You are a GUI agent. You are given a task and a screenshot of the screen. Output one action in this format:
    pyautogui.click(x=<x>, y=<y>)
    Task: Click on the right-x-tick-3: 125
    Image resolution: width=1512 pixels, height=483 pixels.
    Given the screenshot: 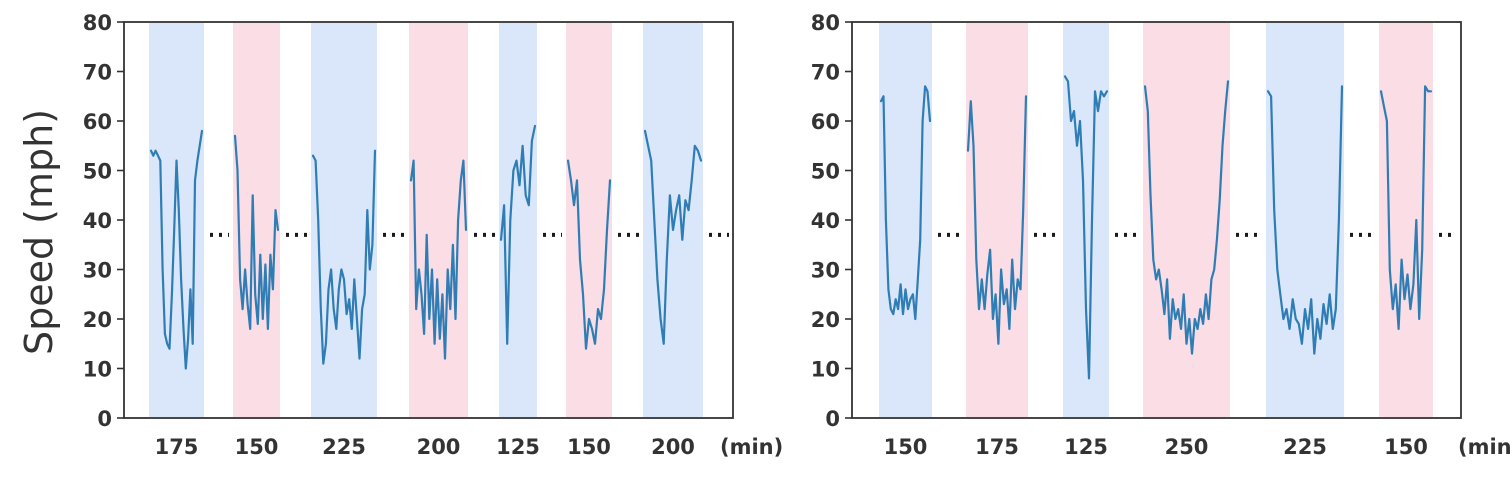 What is the action you would take?
    pyautogui.click(x=1086, y=447)
    